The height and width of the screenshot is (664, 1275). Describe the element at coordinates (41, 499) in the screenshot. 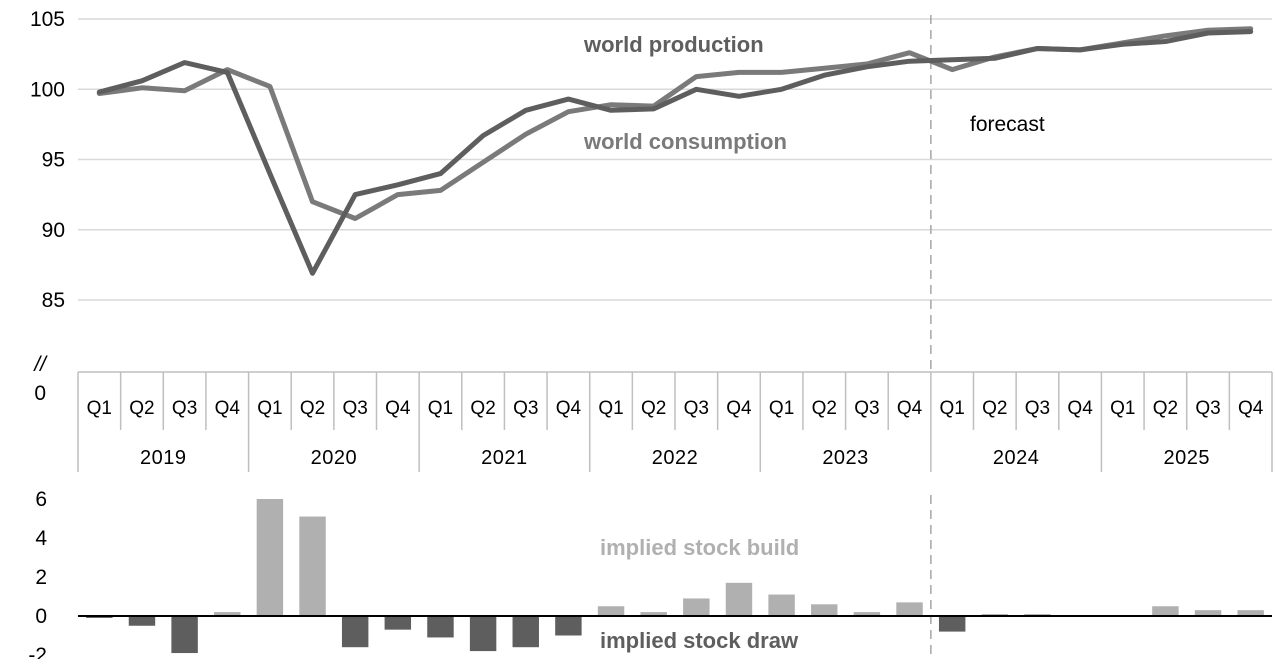

I see `y-tick-label-bottom: 6` at that location.